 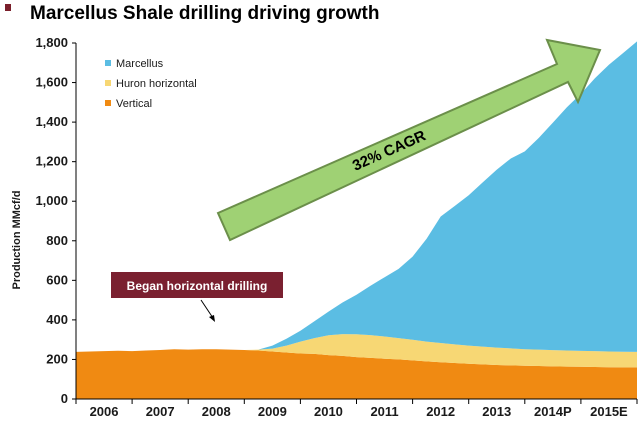 What do you see at coordinates (51, 200) in the screenshot?
I see `y-tick-label: 1,000` at bounding box center [51, 200].